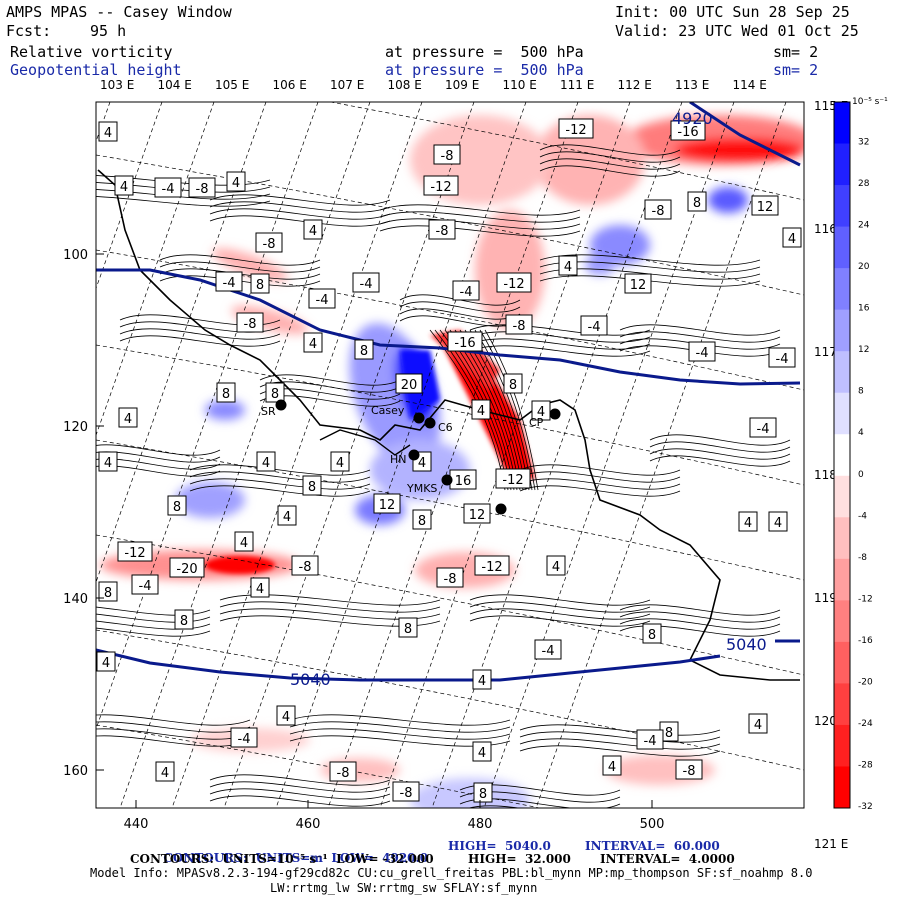 Image resolution: width=900 pixels, height=900 pixels. I want to click on svg-text: 108 E, so click(405, 85).